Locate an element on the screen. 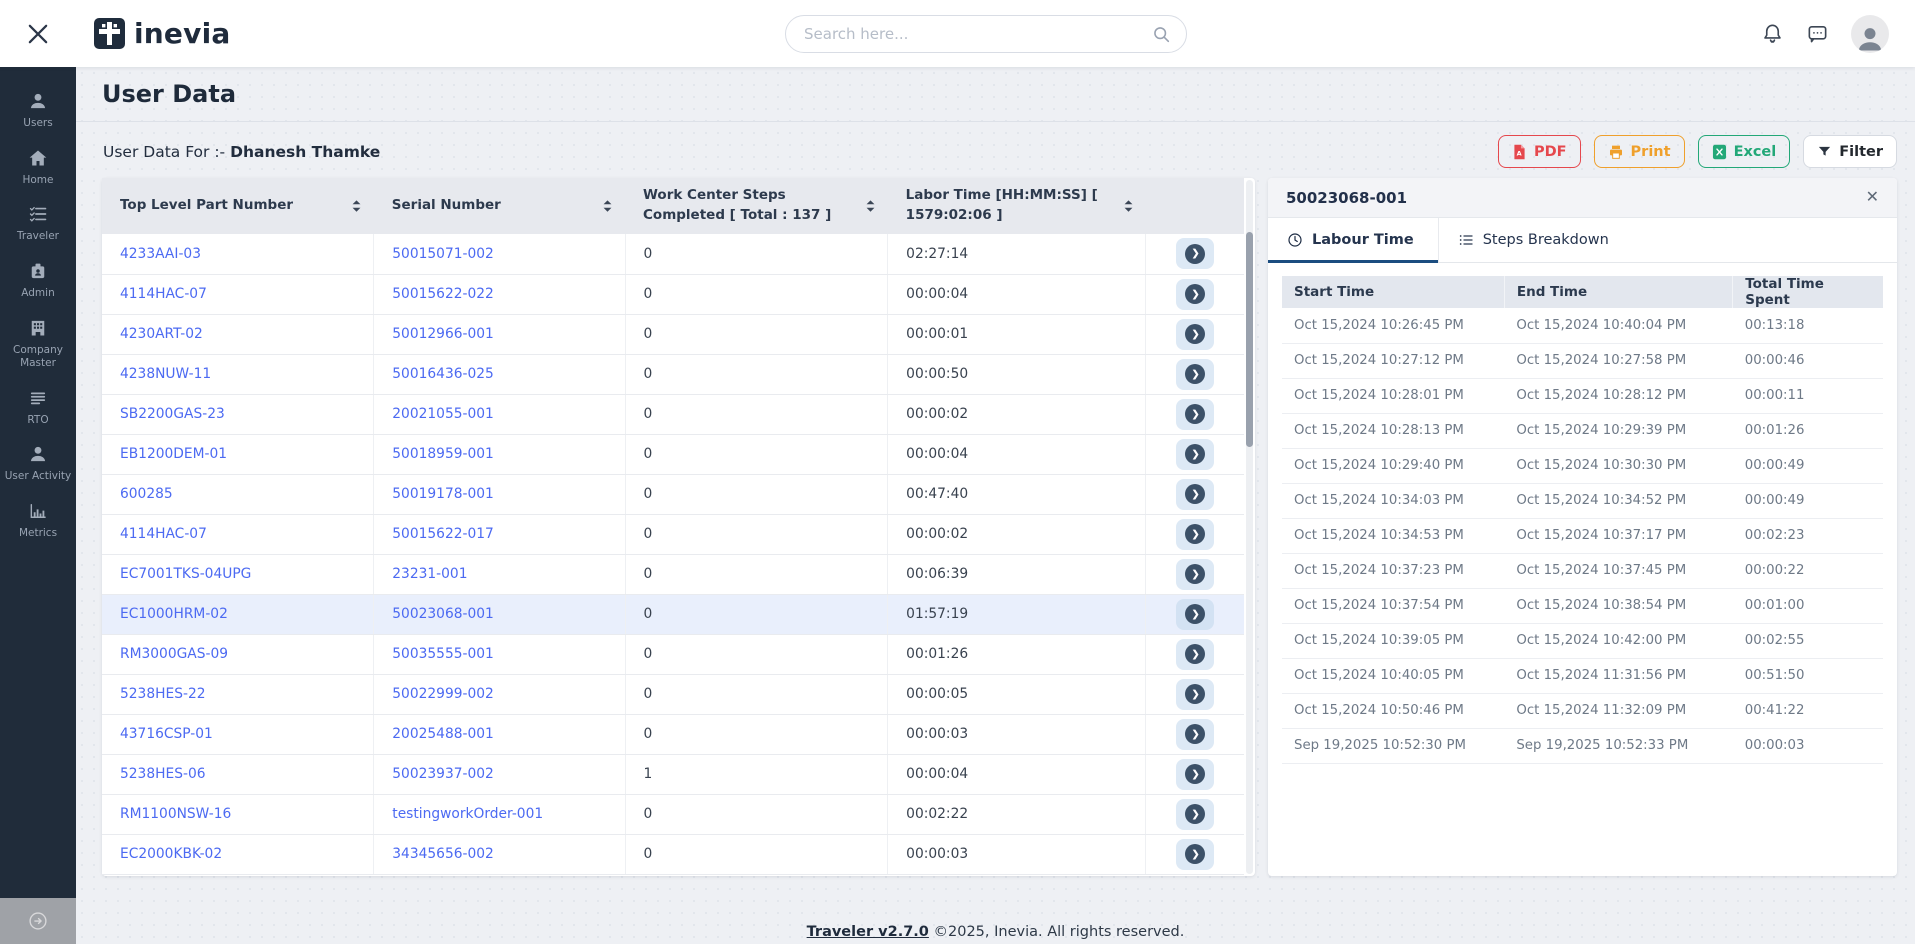 Image resolution: width=1915 pixels, height=944 pixels. user-data-subtitle: User Data For :- Dhanesh Thamke is located at coordinates (242, 152).